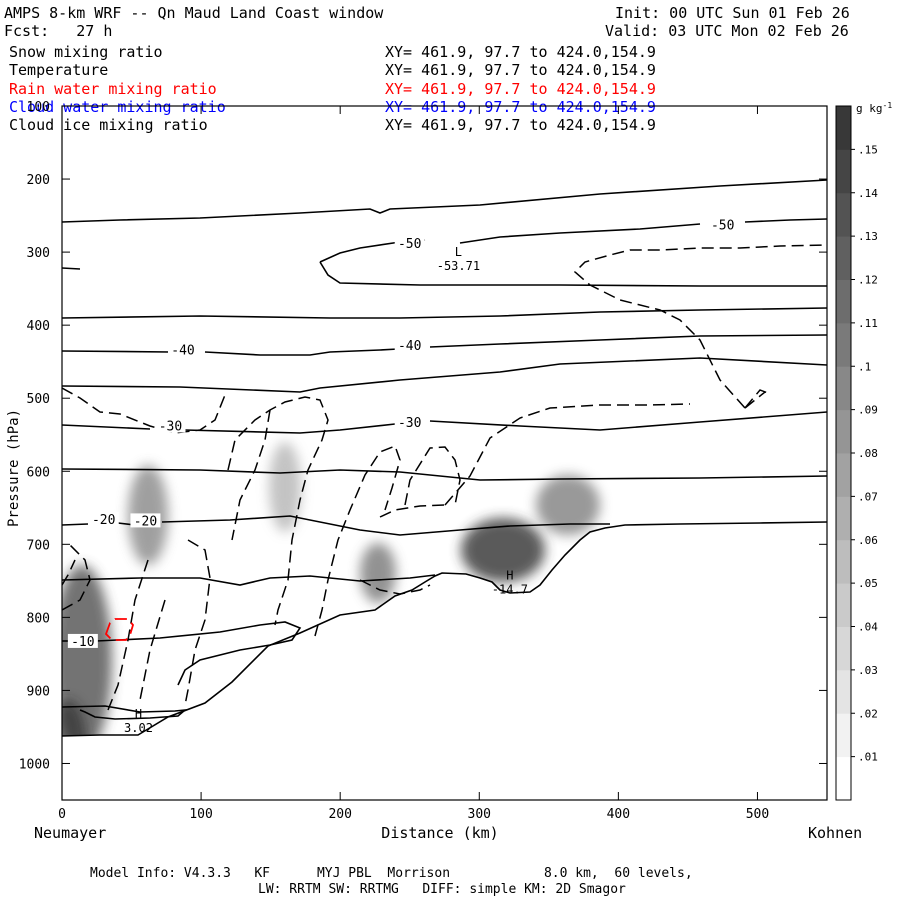  What do you see at coordinates (439, 833) in the screenshot?
I see `x-axis-label: Distance (km)` at bounding box center [439, 833].